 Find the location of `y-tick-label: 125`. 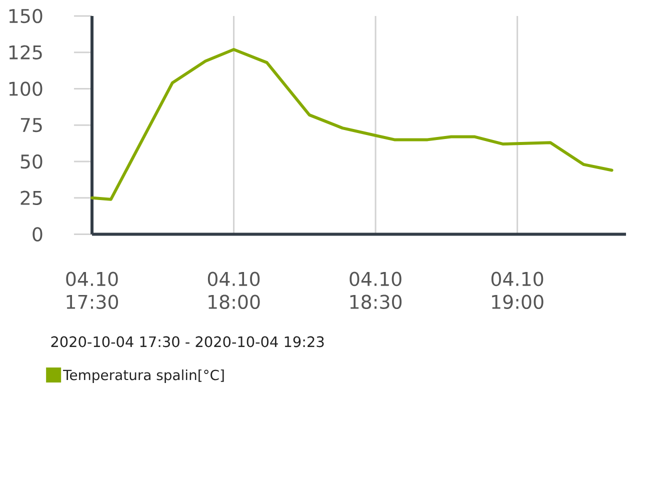

y-tick-label: 125 is located at coordinates (25, 52).